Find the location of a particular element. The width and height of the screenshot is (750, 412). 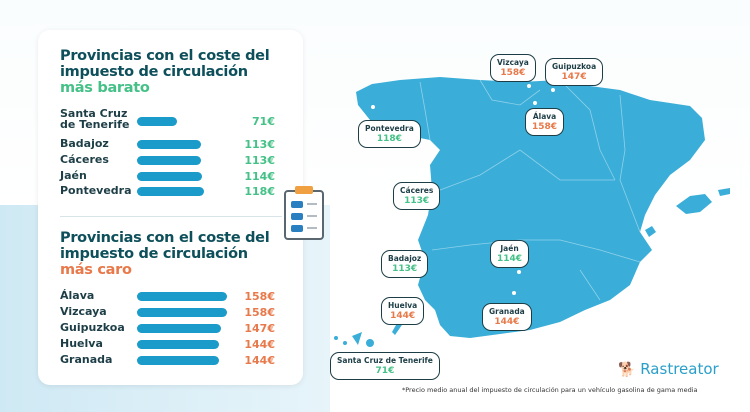

province-name: Jaén is located at coordinates (509, 248).